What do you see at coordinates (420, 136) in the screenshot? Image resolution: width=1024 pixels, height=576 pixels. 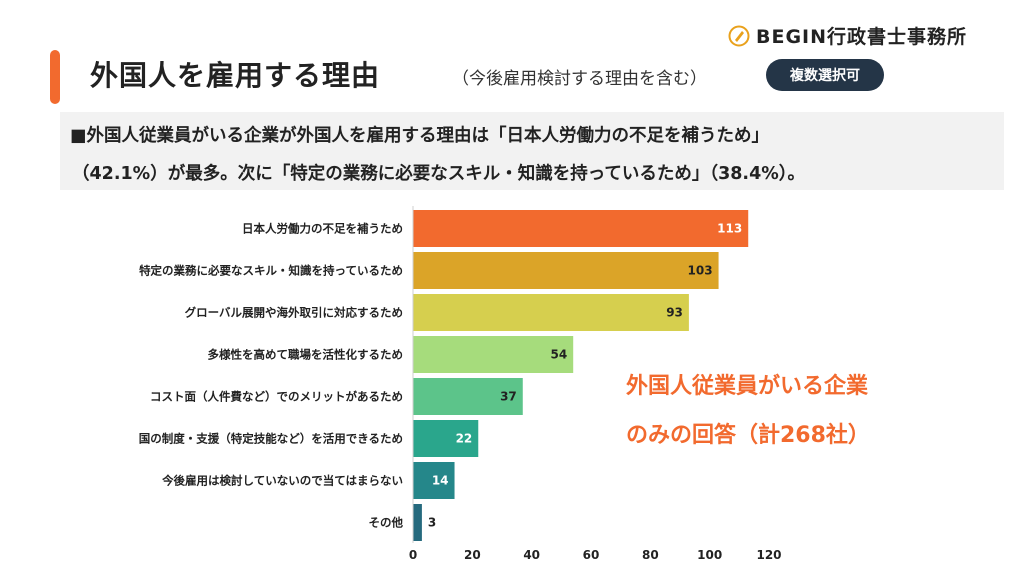 I see `summary-line-1: ■外国人従業員がいる企業が外国人を雇用する理由は「日本人労働力の不足を補うため」` at bounding box center [420, 136].